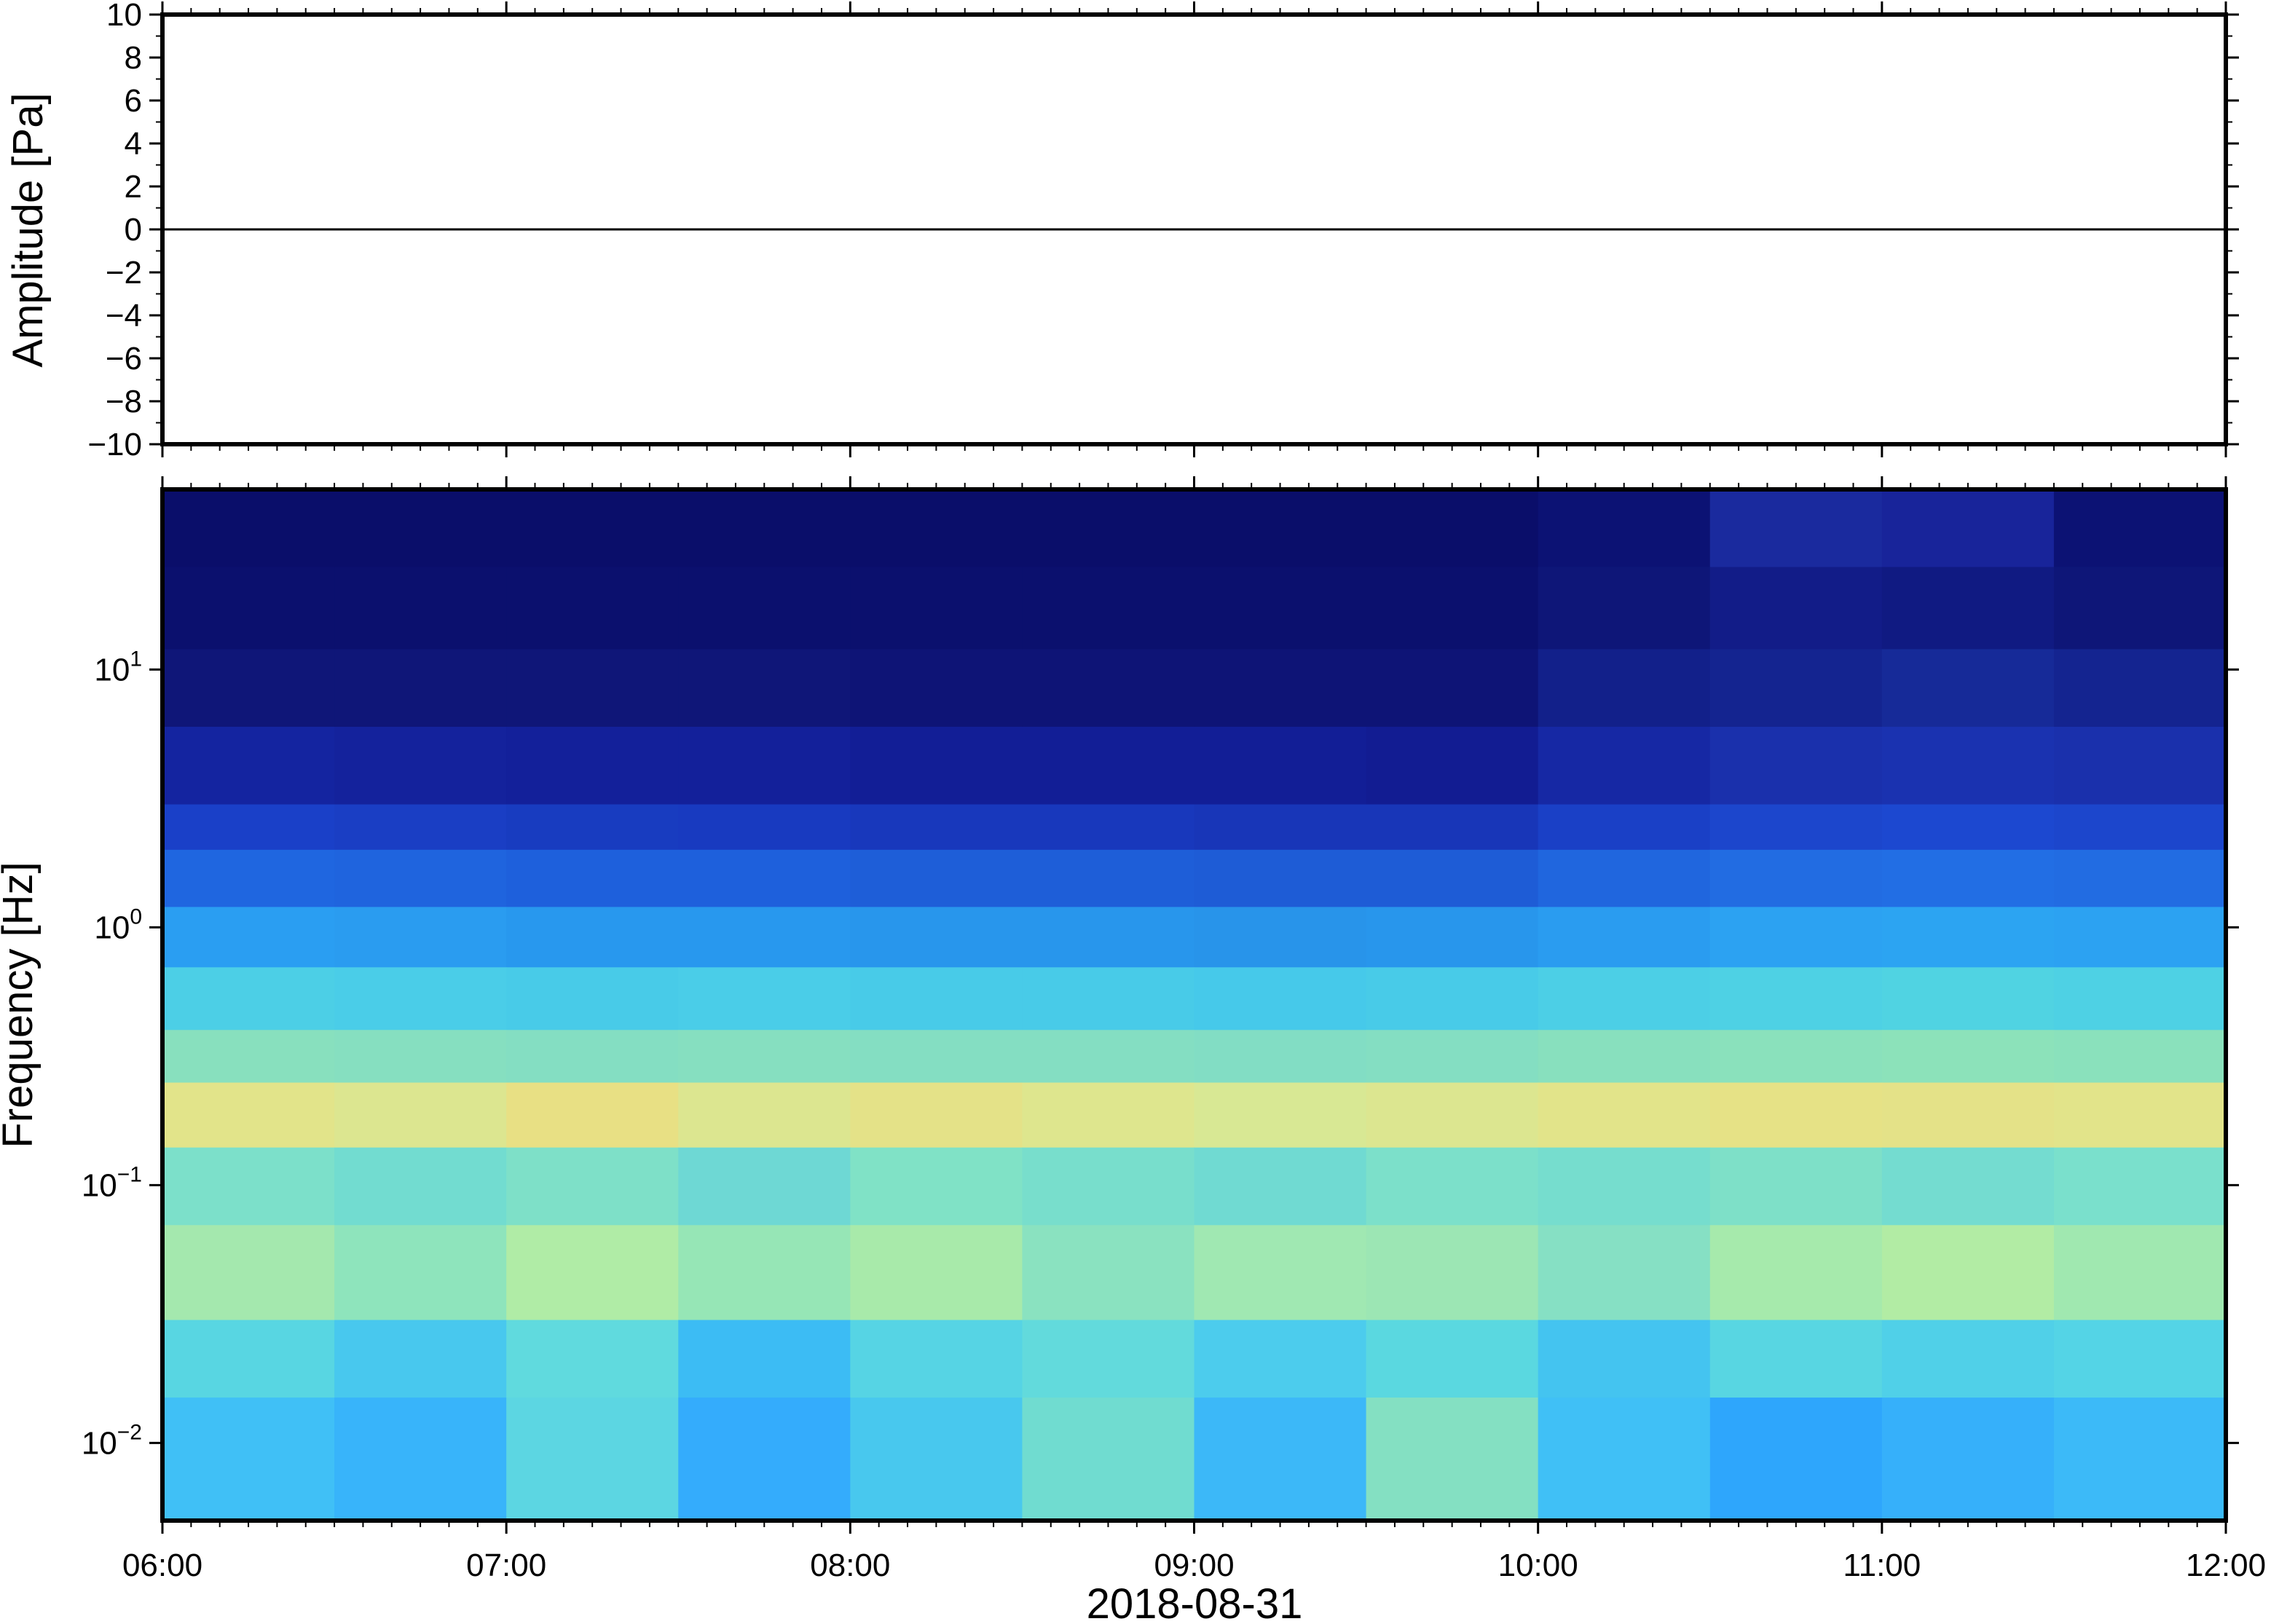  What do you see at coordinates (133, 230) in the screenshot?
I see `y-tick-label: 0` at bounding box center [133, 230].